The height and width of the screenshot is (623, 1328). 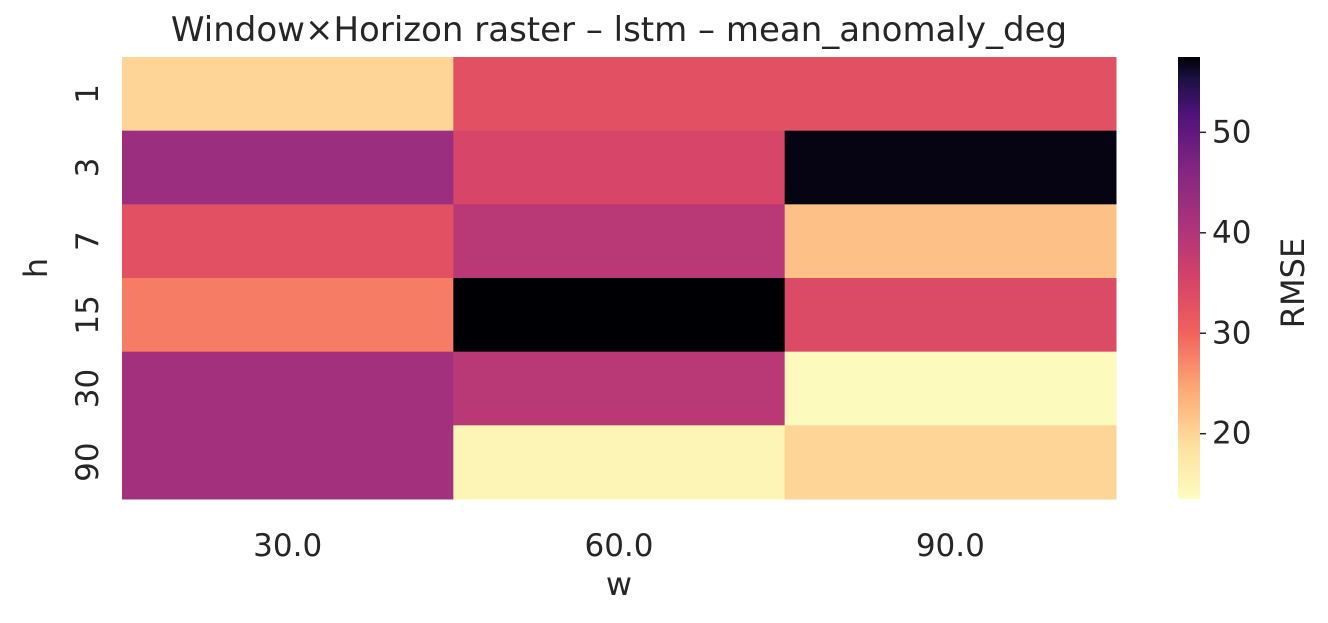 What do you see at coordinates (1225, 283) in the screenshot?
I see `colorbar-ticks: 20 30 40 50` at bounding box center [1225, 283].